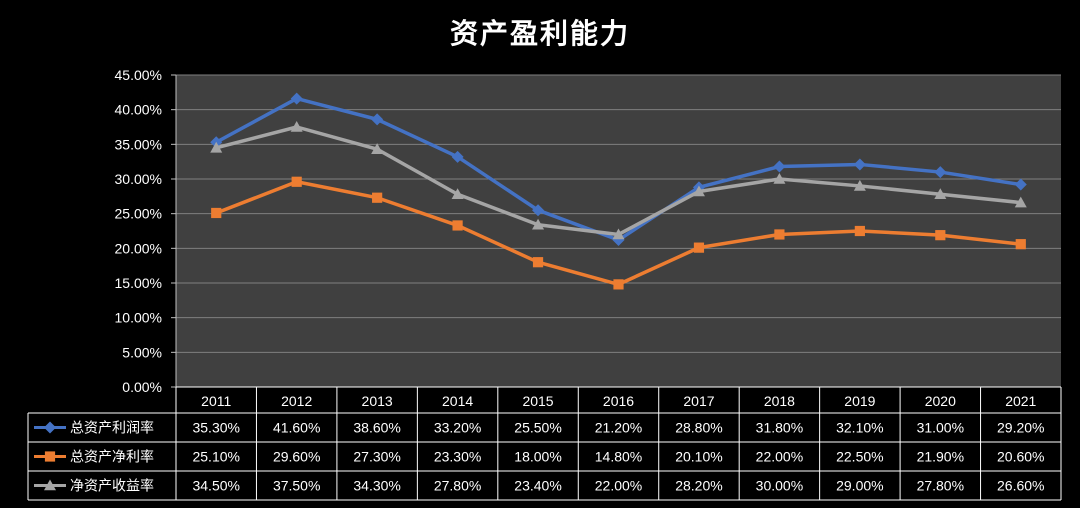  Describe the element at coordinates (296, 457) in the screenshot. I see `series-2-data-label: 29.60%` at that location.